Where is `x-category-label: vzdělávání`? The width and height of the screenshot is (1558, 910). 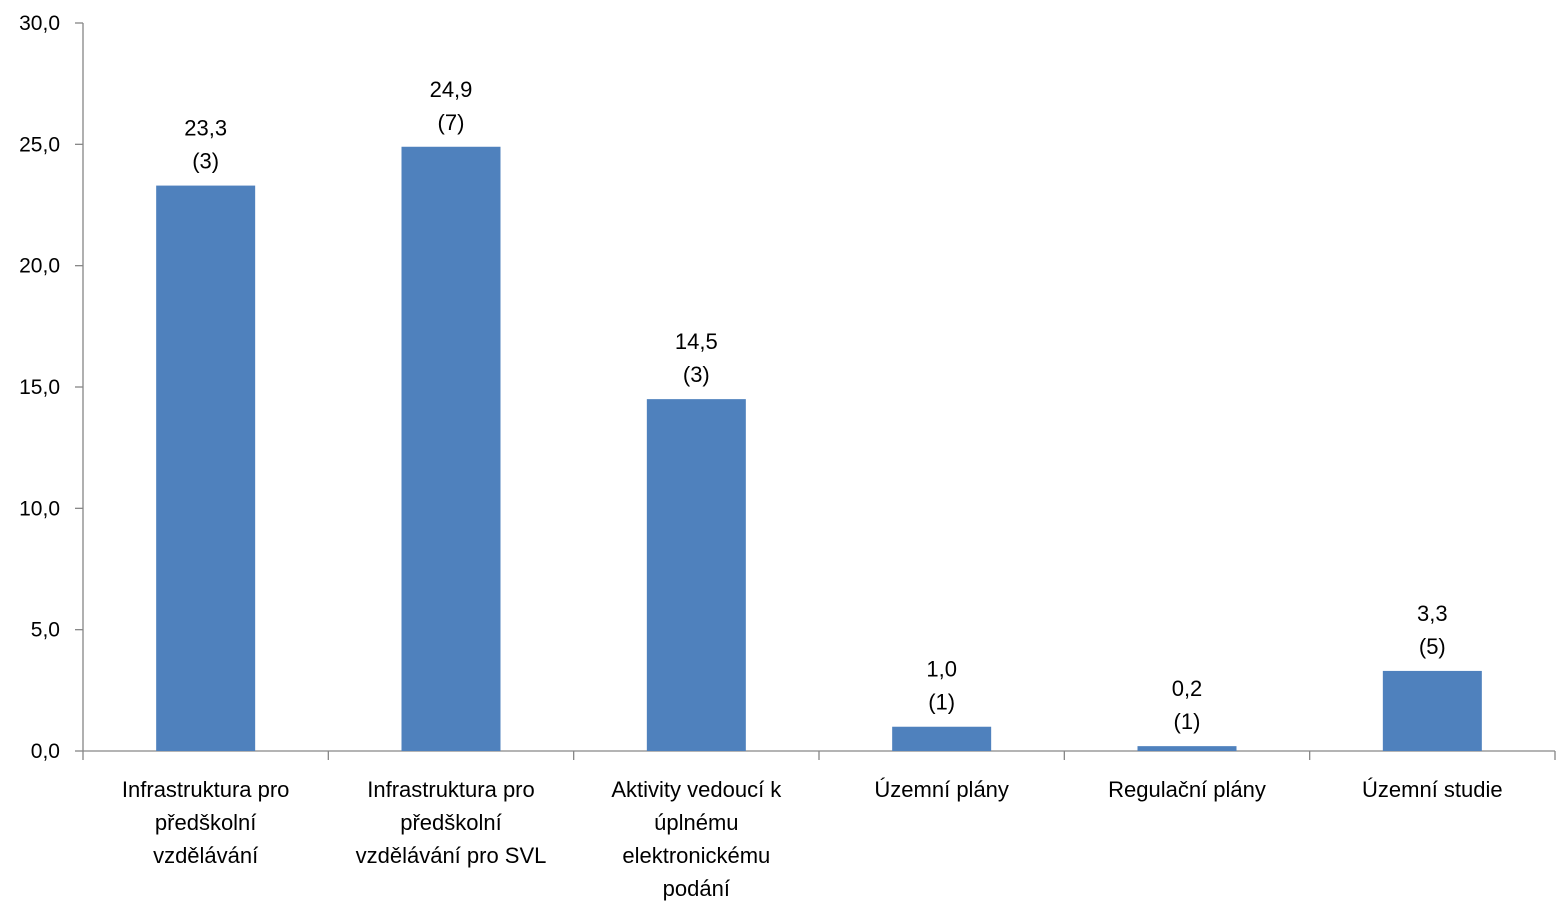
x-category-label: vzdělávání is located at coordinates (205, 855).